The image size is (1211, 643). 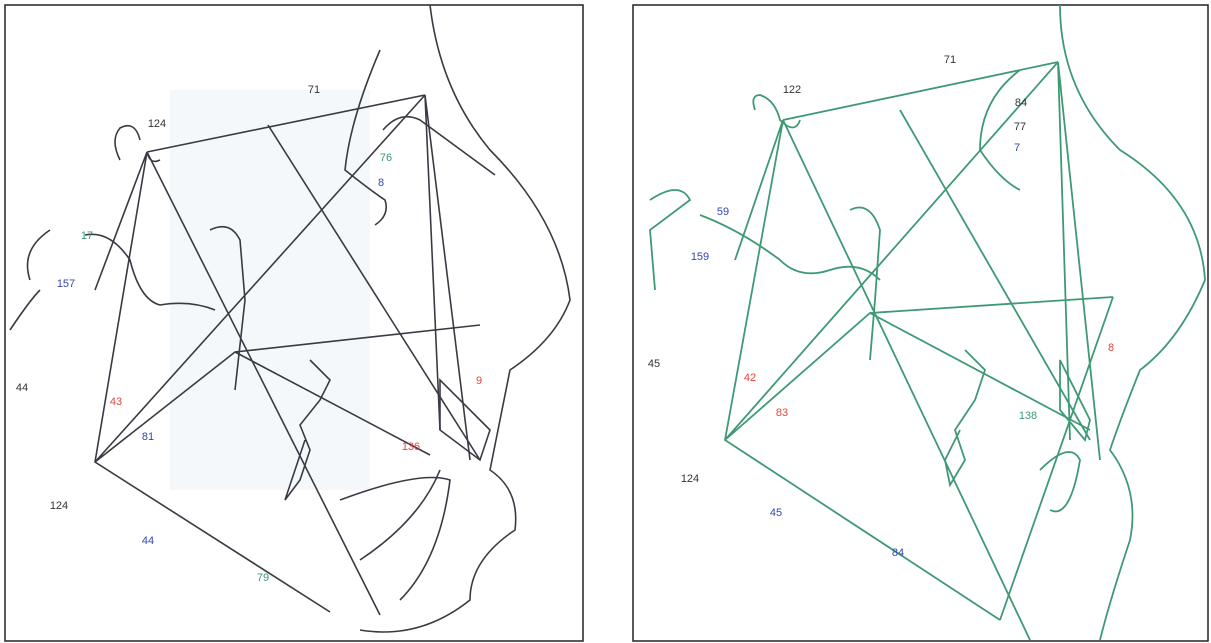 I want to click on measure-label: 122, so click(x=792, y=90).